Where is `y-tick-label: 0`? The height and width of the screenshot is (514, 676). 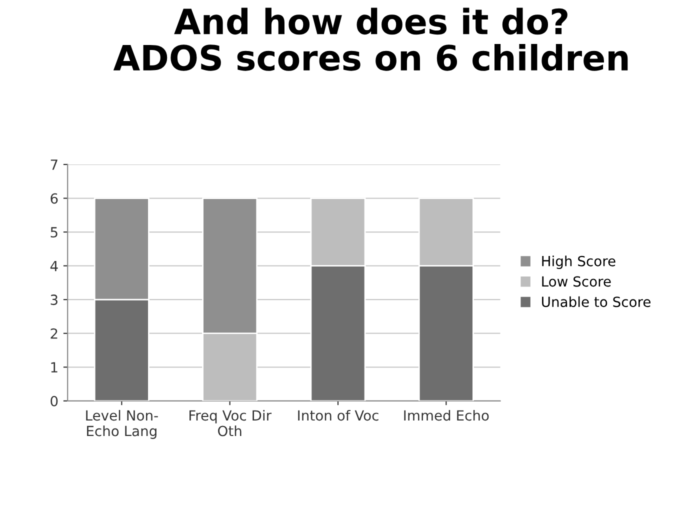 y-tick-label: 0 is located at coordinates (54, 401).